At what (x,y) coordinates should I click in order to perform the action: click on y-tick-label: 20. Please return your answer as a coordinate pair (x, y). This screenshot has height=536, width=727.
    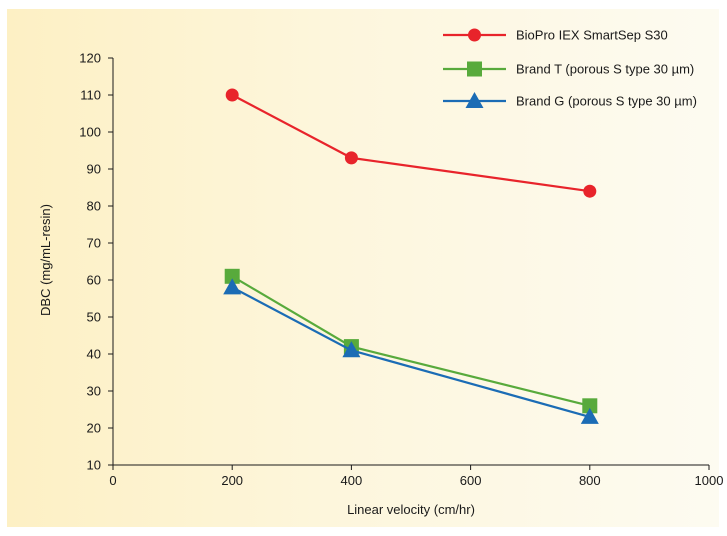
    Looking at the image, I should click on (94, 428).